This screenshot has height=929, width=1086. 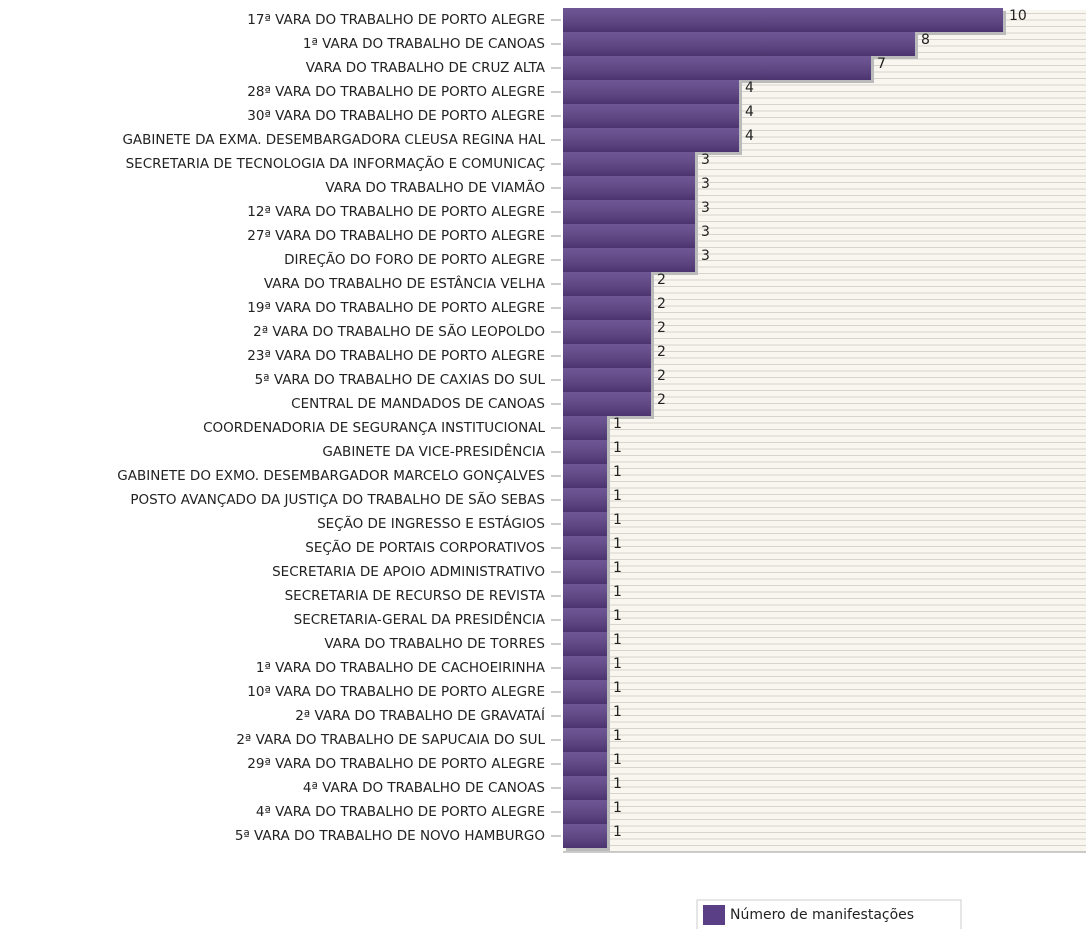 I want to click on y-tick-label: VARA DO TRABALHO DE TORRES, so click(x=434, y=644).